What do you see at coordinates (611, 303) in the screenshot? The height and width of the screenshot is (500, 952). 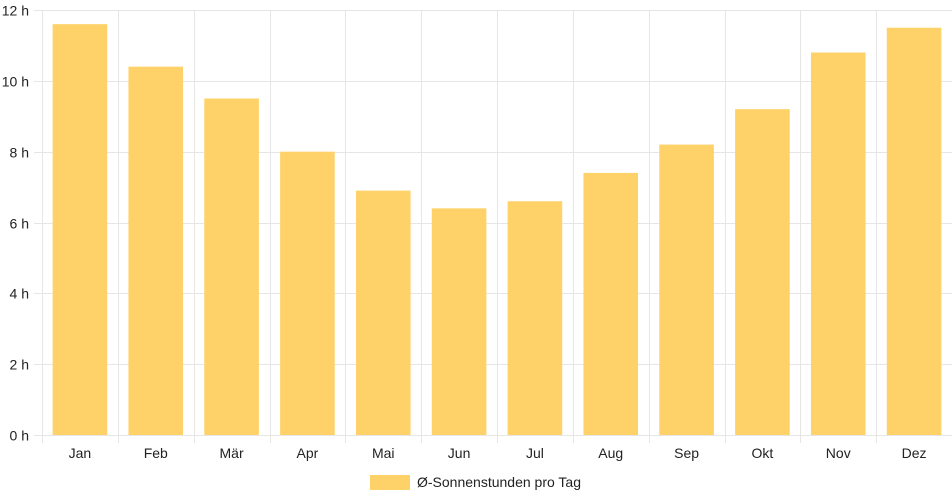 I see `bar-aug` at bounding box center [611, 303].